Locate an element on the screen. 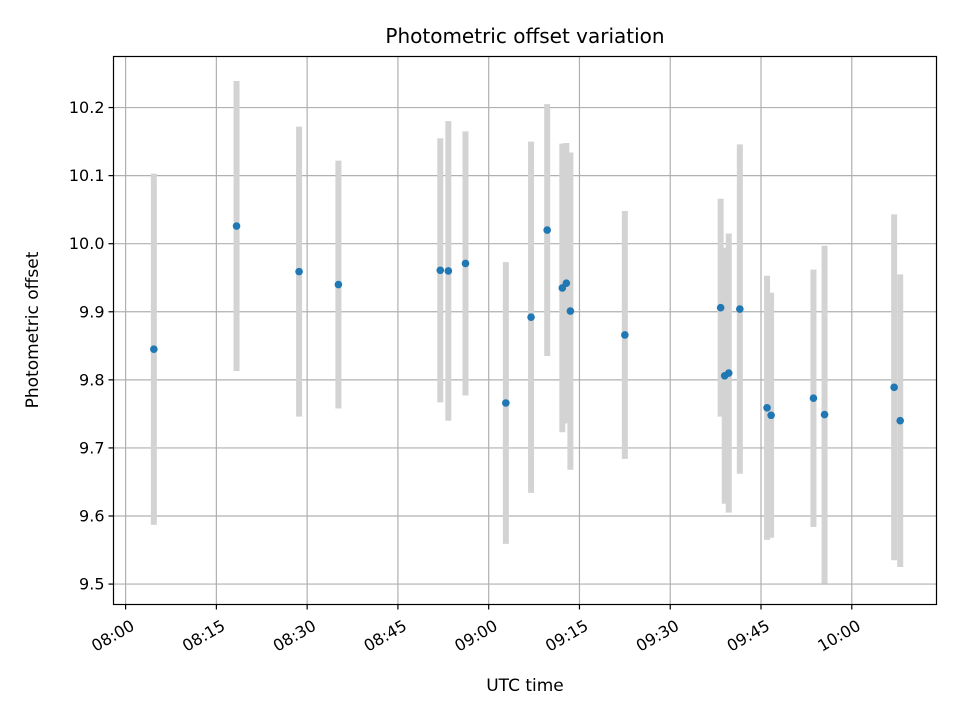 This screenshot has height=720, width=960. y-tick-label: 10.0 is located at coordinates (87, 243).